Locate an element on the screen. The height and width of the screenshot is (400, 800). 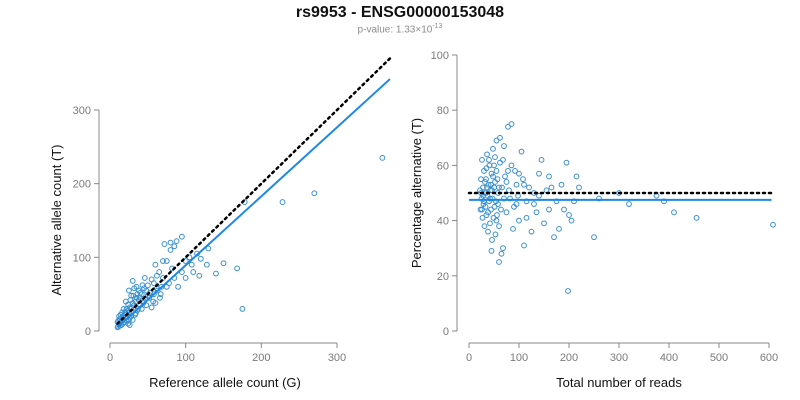
x-tick-label: 0 is located at coordinates (110, 358).